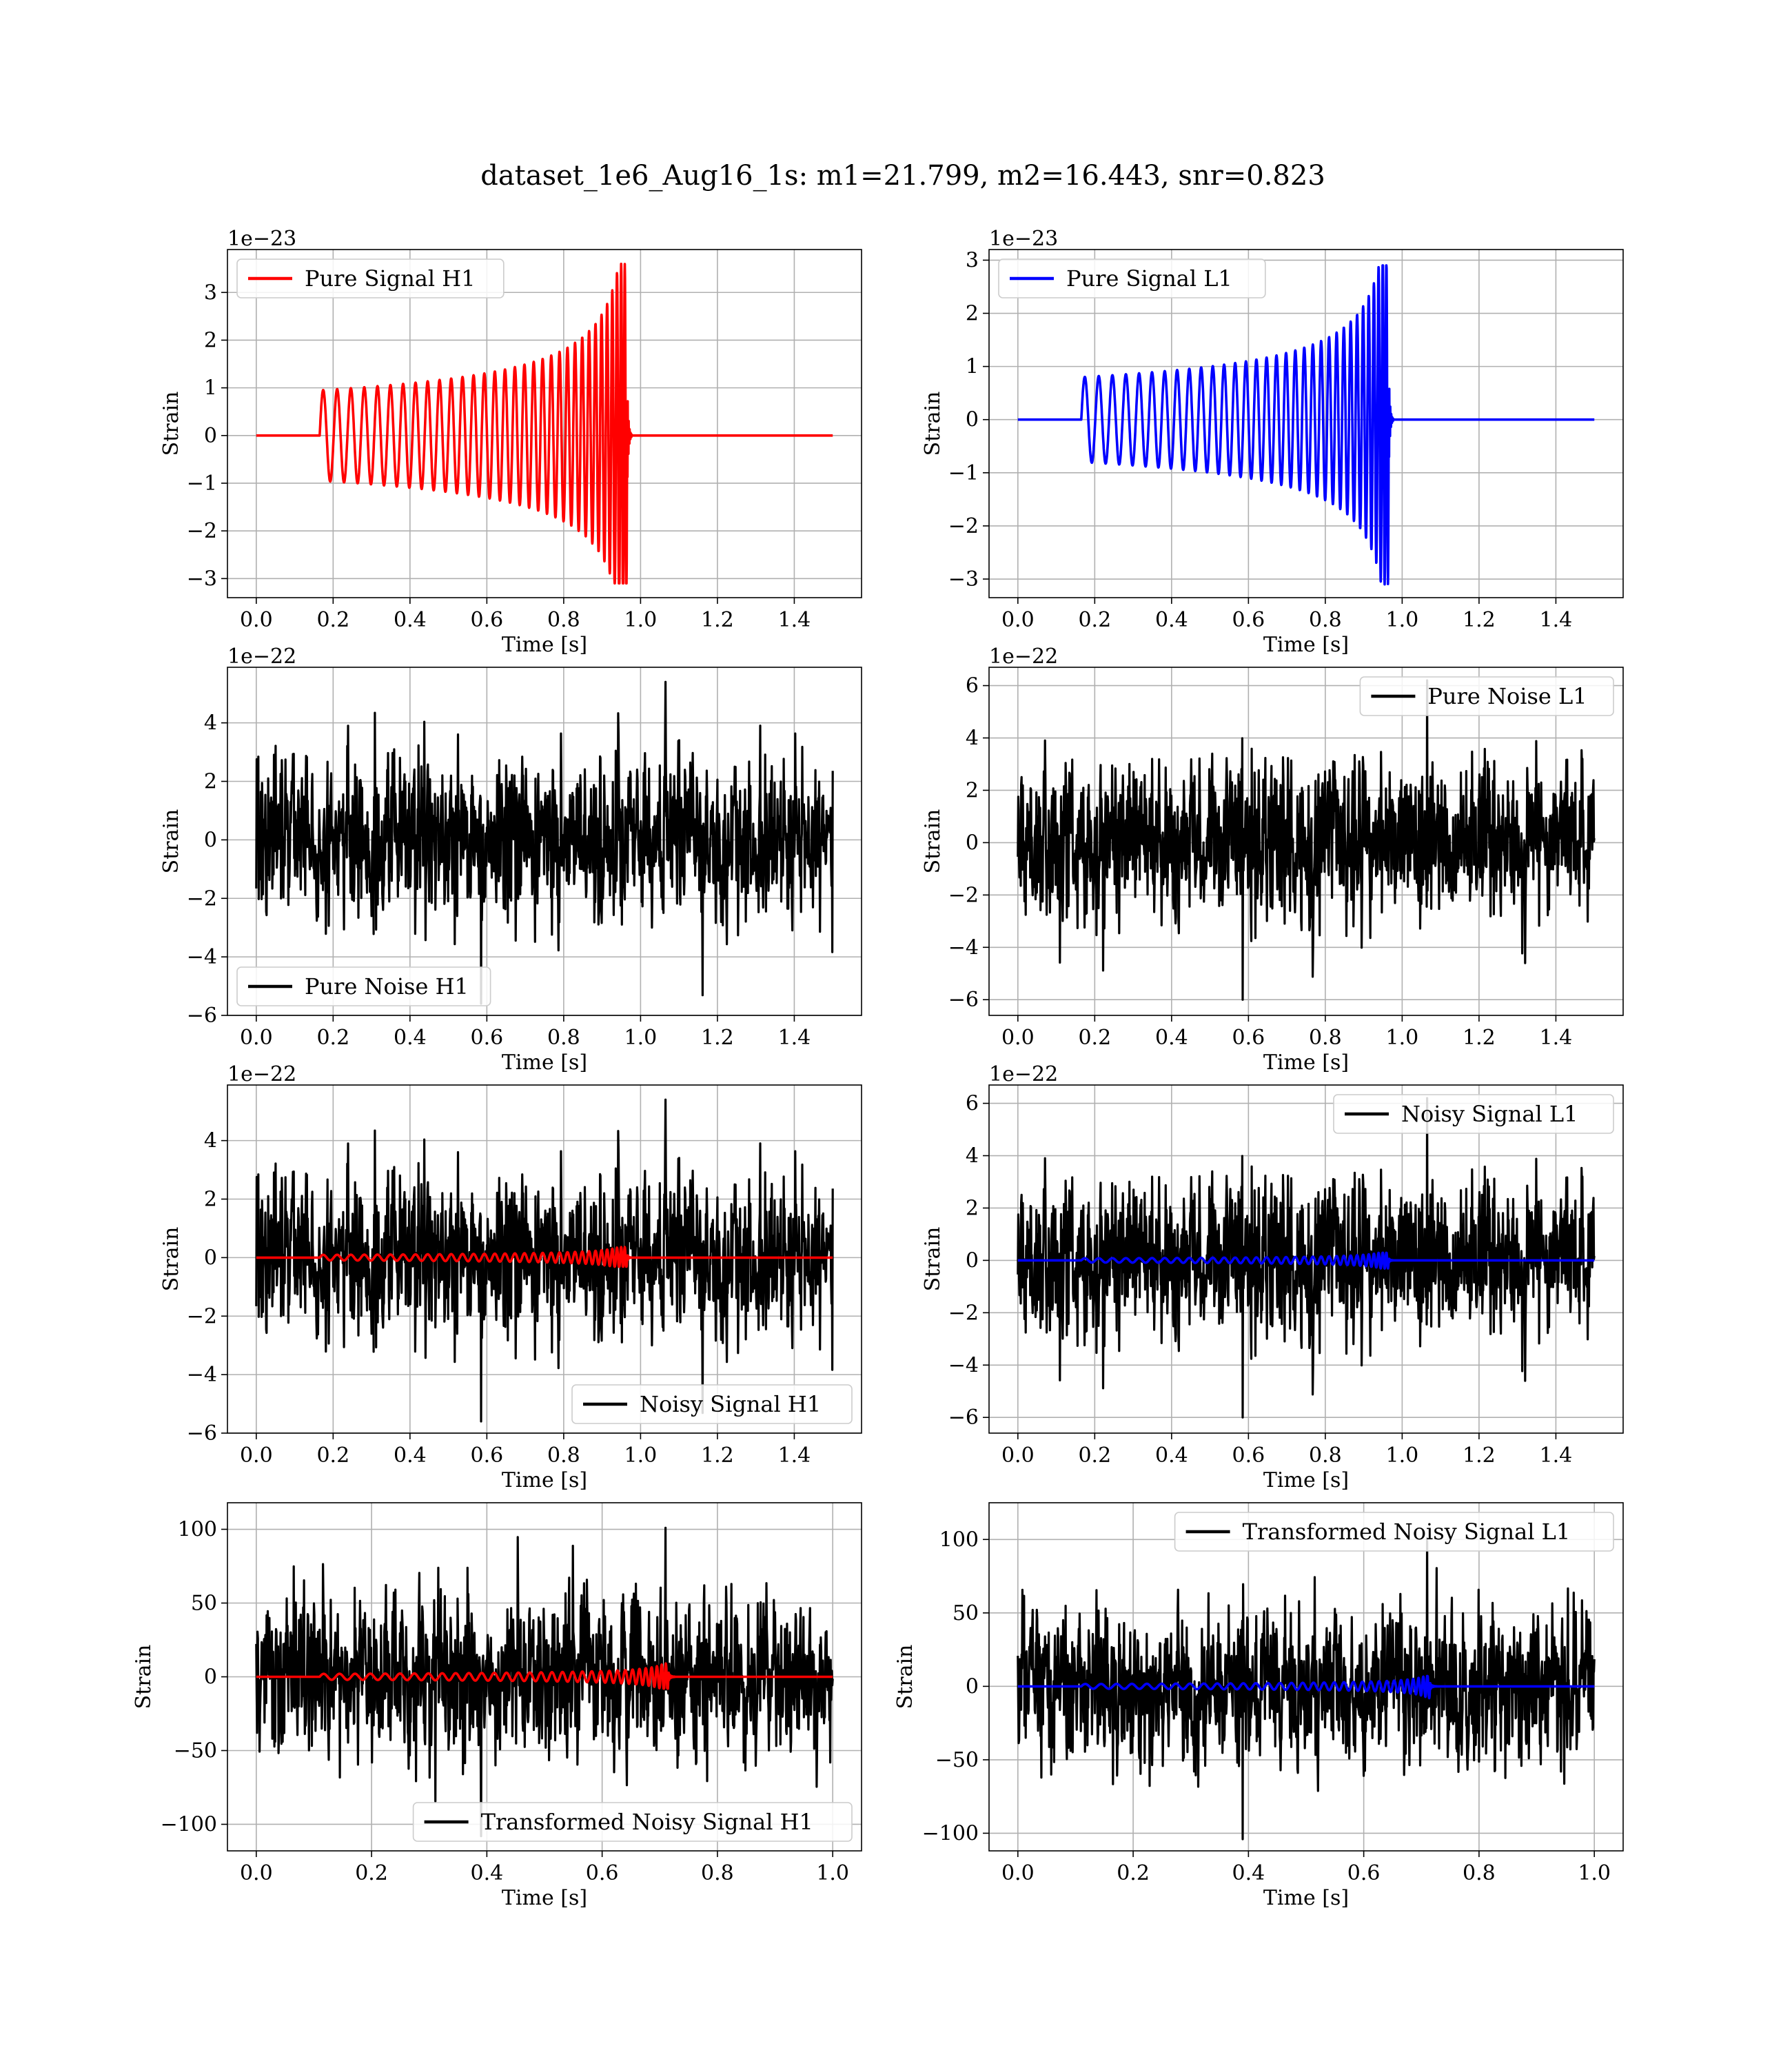 This screenshot has width=1792, height=2068. Describe the element at coordinates (1507, 696) in the screenshot. I see `legend-label: Pure Noise L1` at that location.